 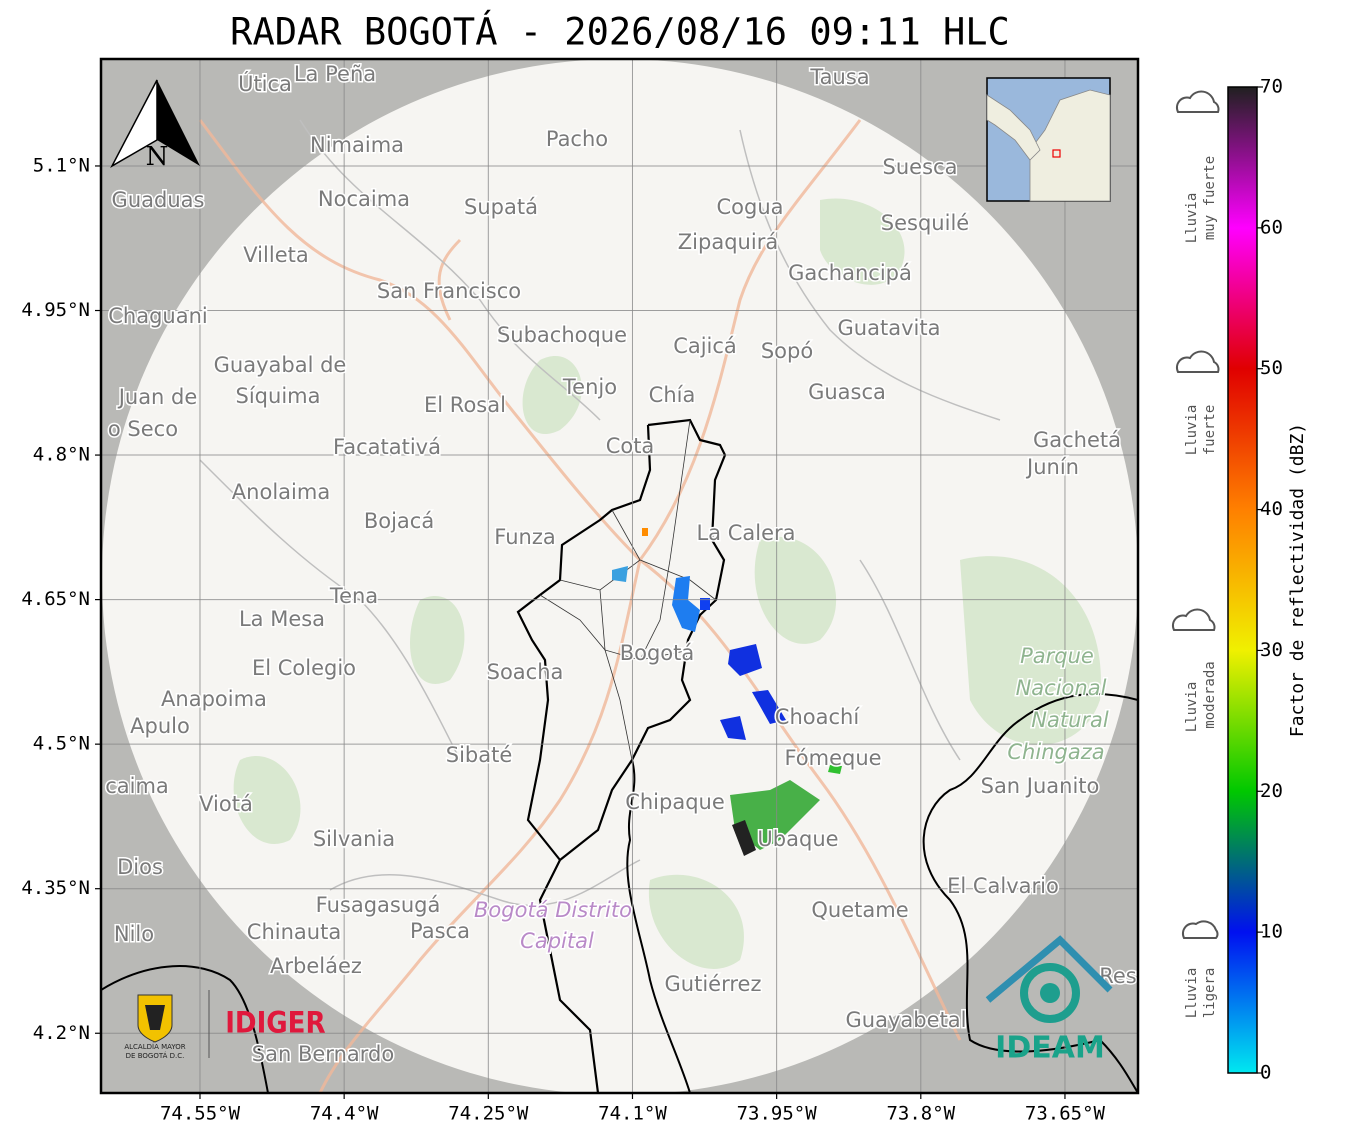 I want to click on place-name: Zipaquirá, so click(x=728, y=242).